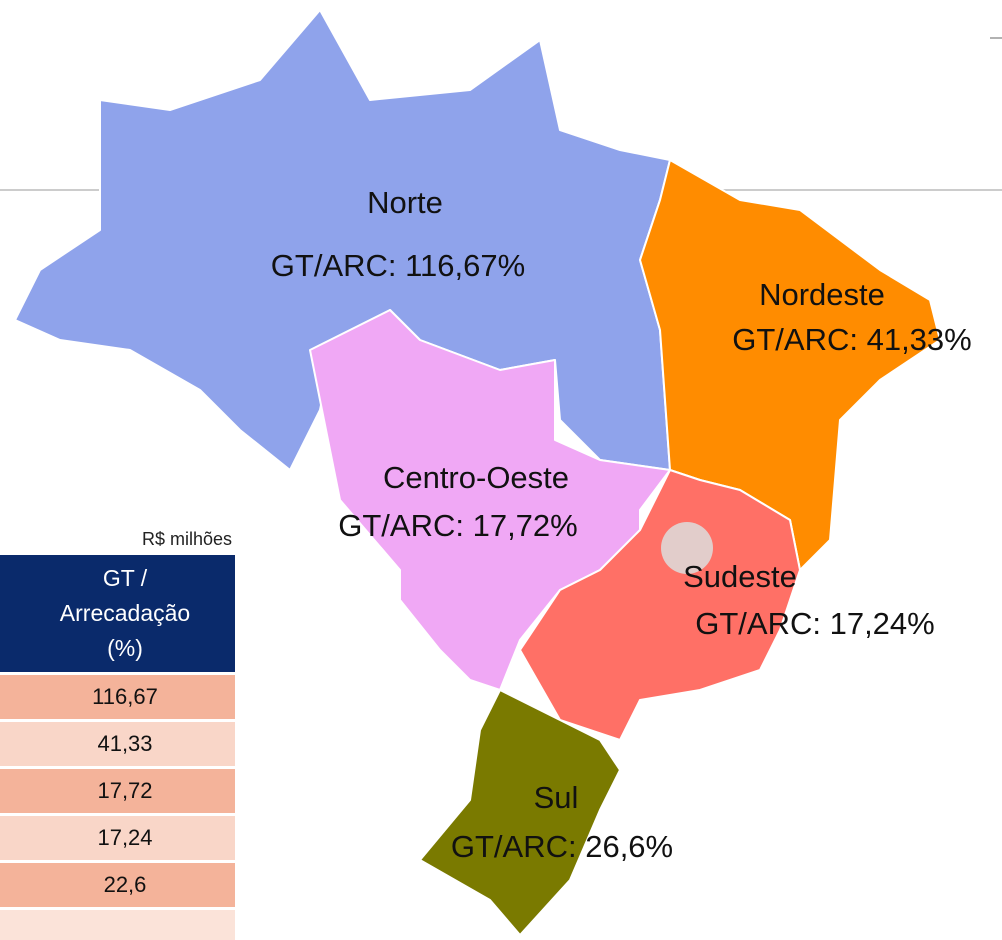  I want to click on table-cell: 116,67, so click(125, 696).